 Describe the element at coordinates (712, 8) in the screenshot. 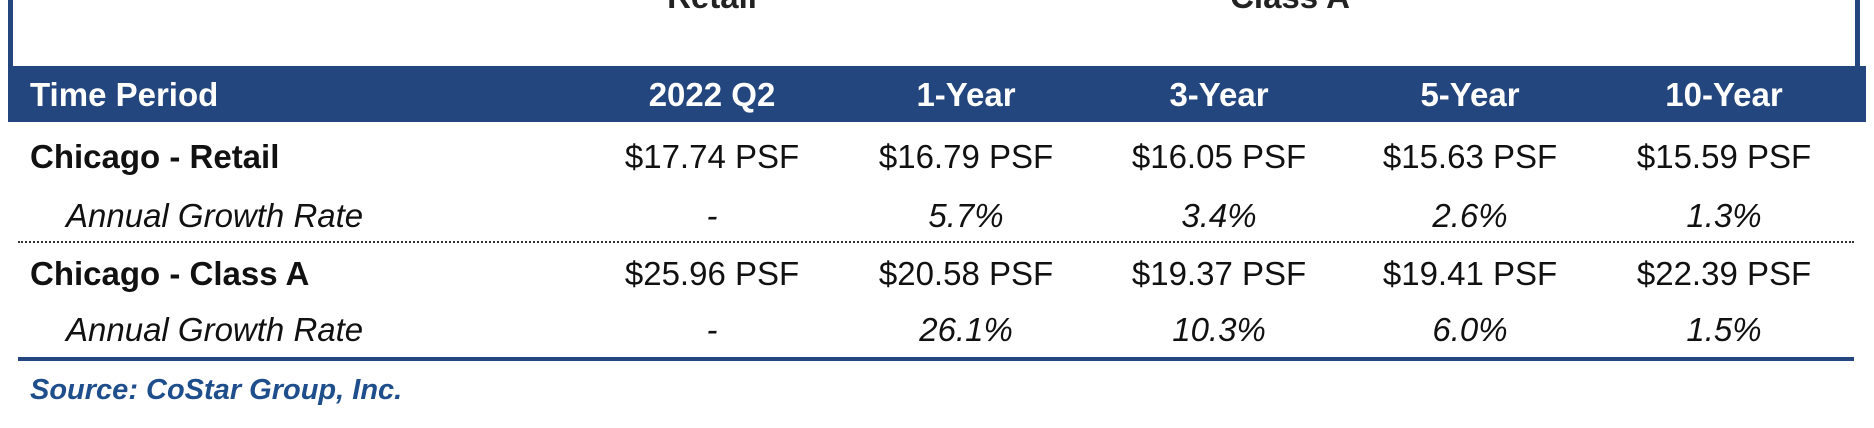

I see `group-title: Retail` at that location.